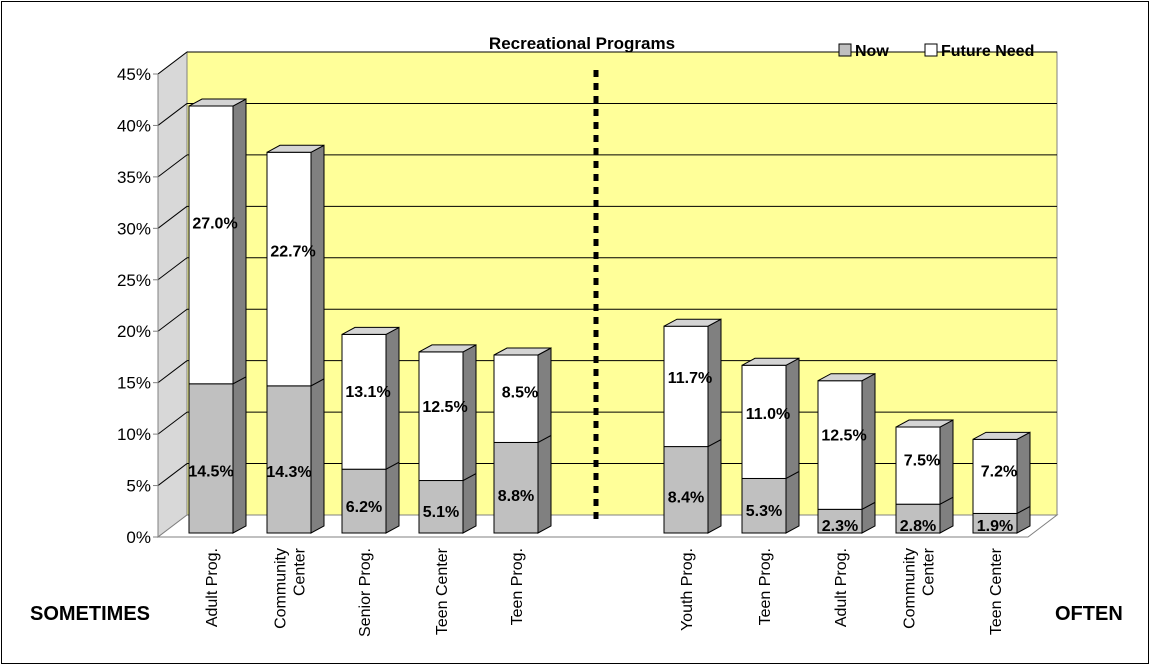  I want to click on data-label-now: 2.3%, so click(840, 526).